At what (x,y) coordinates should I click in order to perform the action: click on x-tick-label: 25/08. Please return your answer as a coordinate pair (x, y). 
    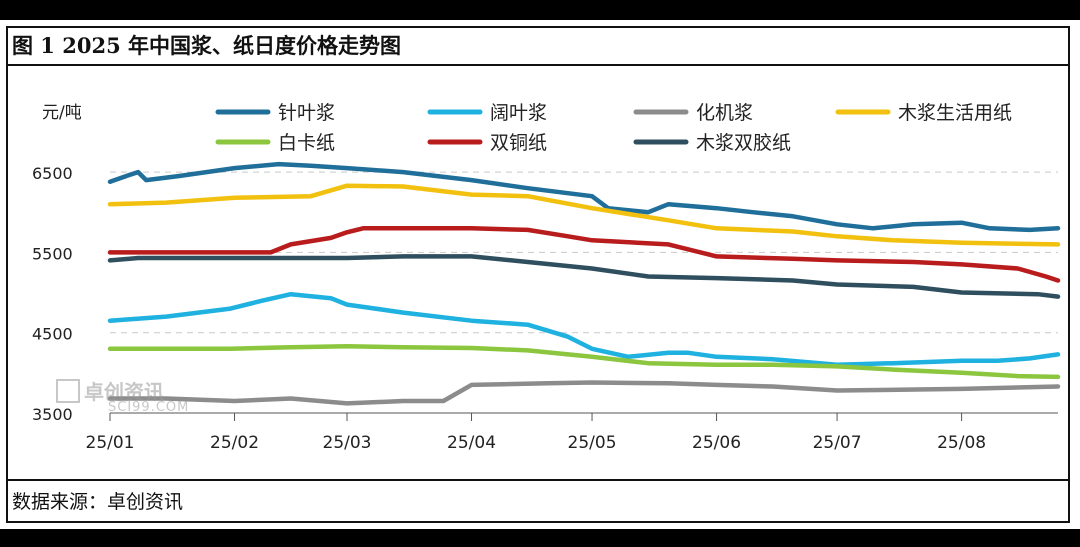
    Looking at the image, I should click on (961, 443).